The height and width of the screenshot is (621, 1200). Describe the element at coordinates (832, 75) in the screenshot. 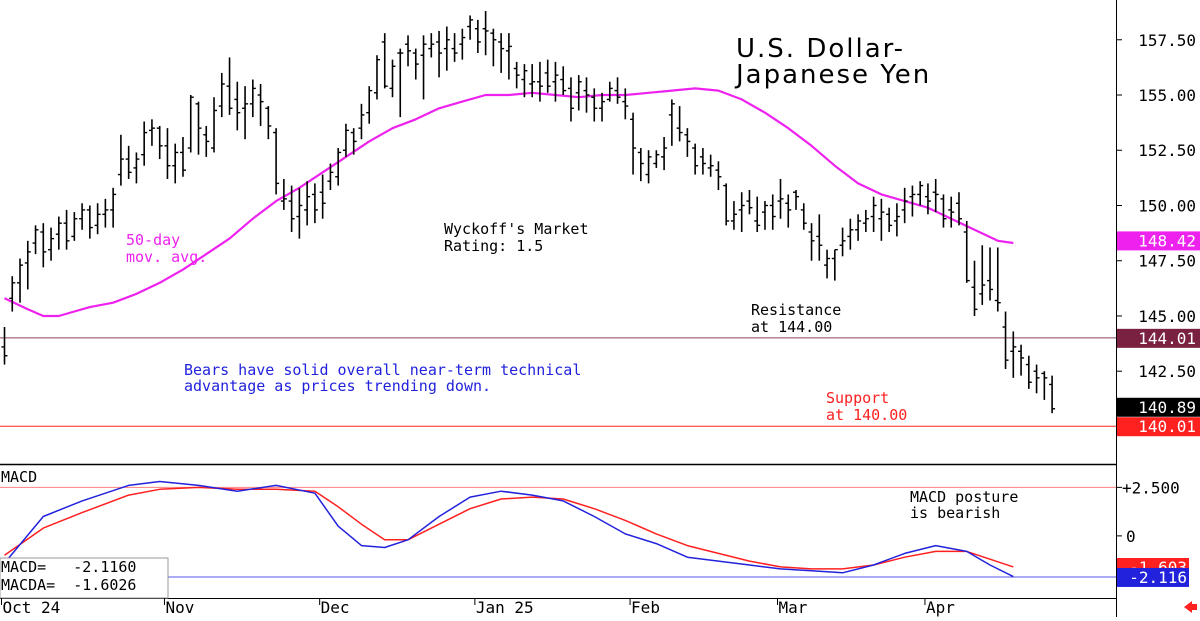

I see `chart-title-line-2: Japanese Yen` at that location.